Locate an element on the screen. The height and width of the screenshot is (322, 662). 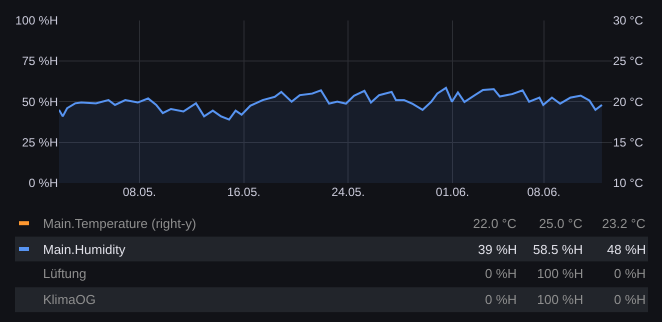
y2-tick-label: 25 °C is located at coordinates (628, 61).